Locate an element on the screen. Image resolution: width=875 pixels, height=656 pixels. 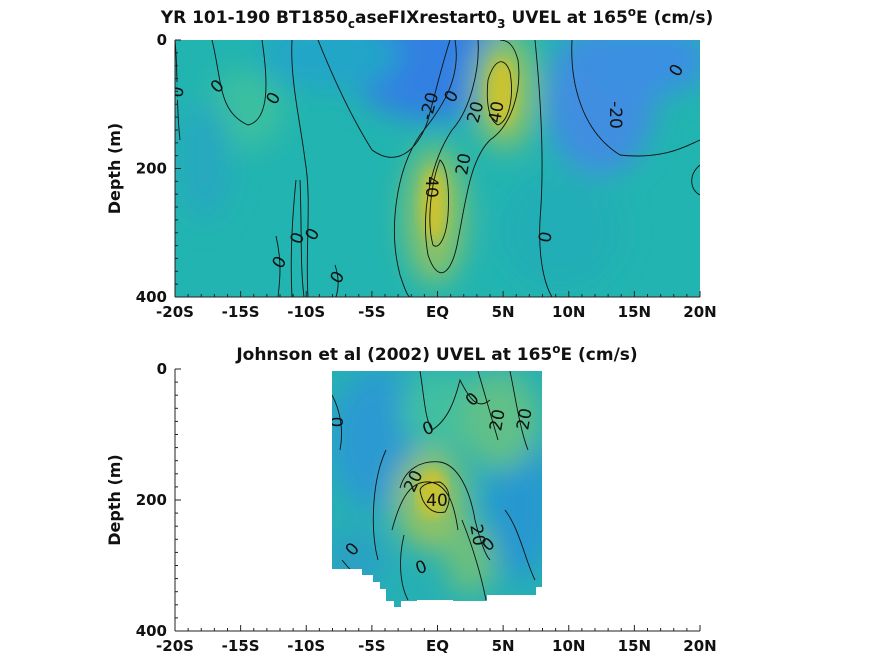
bottom-contours is located at coordinates (434, 486).